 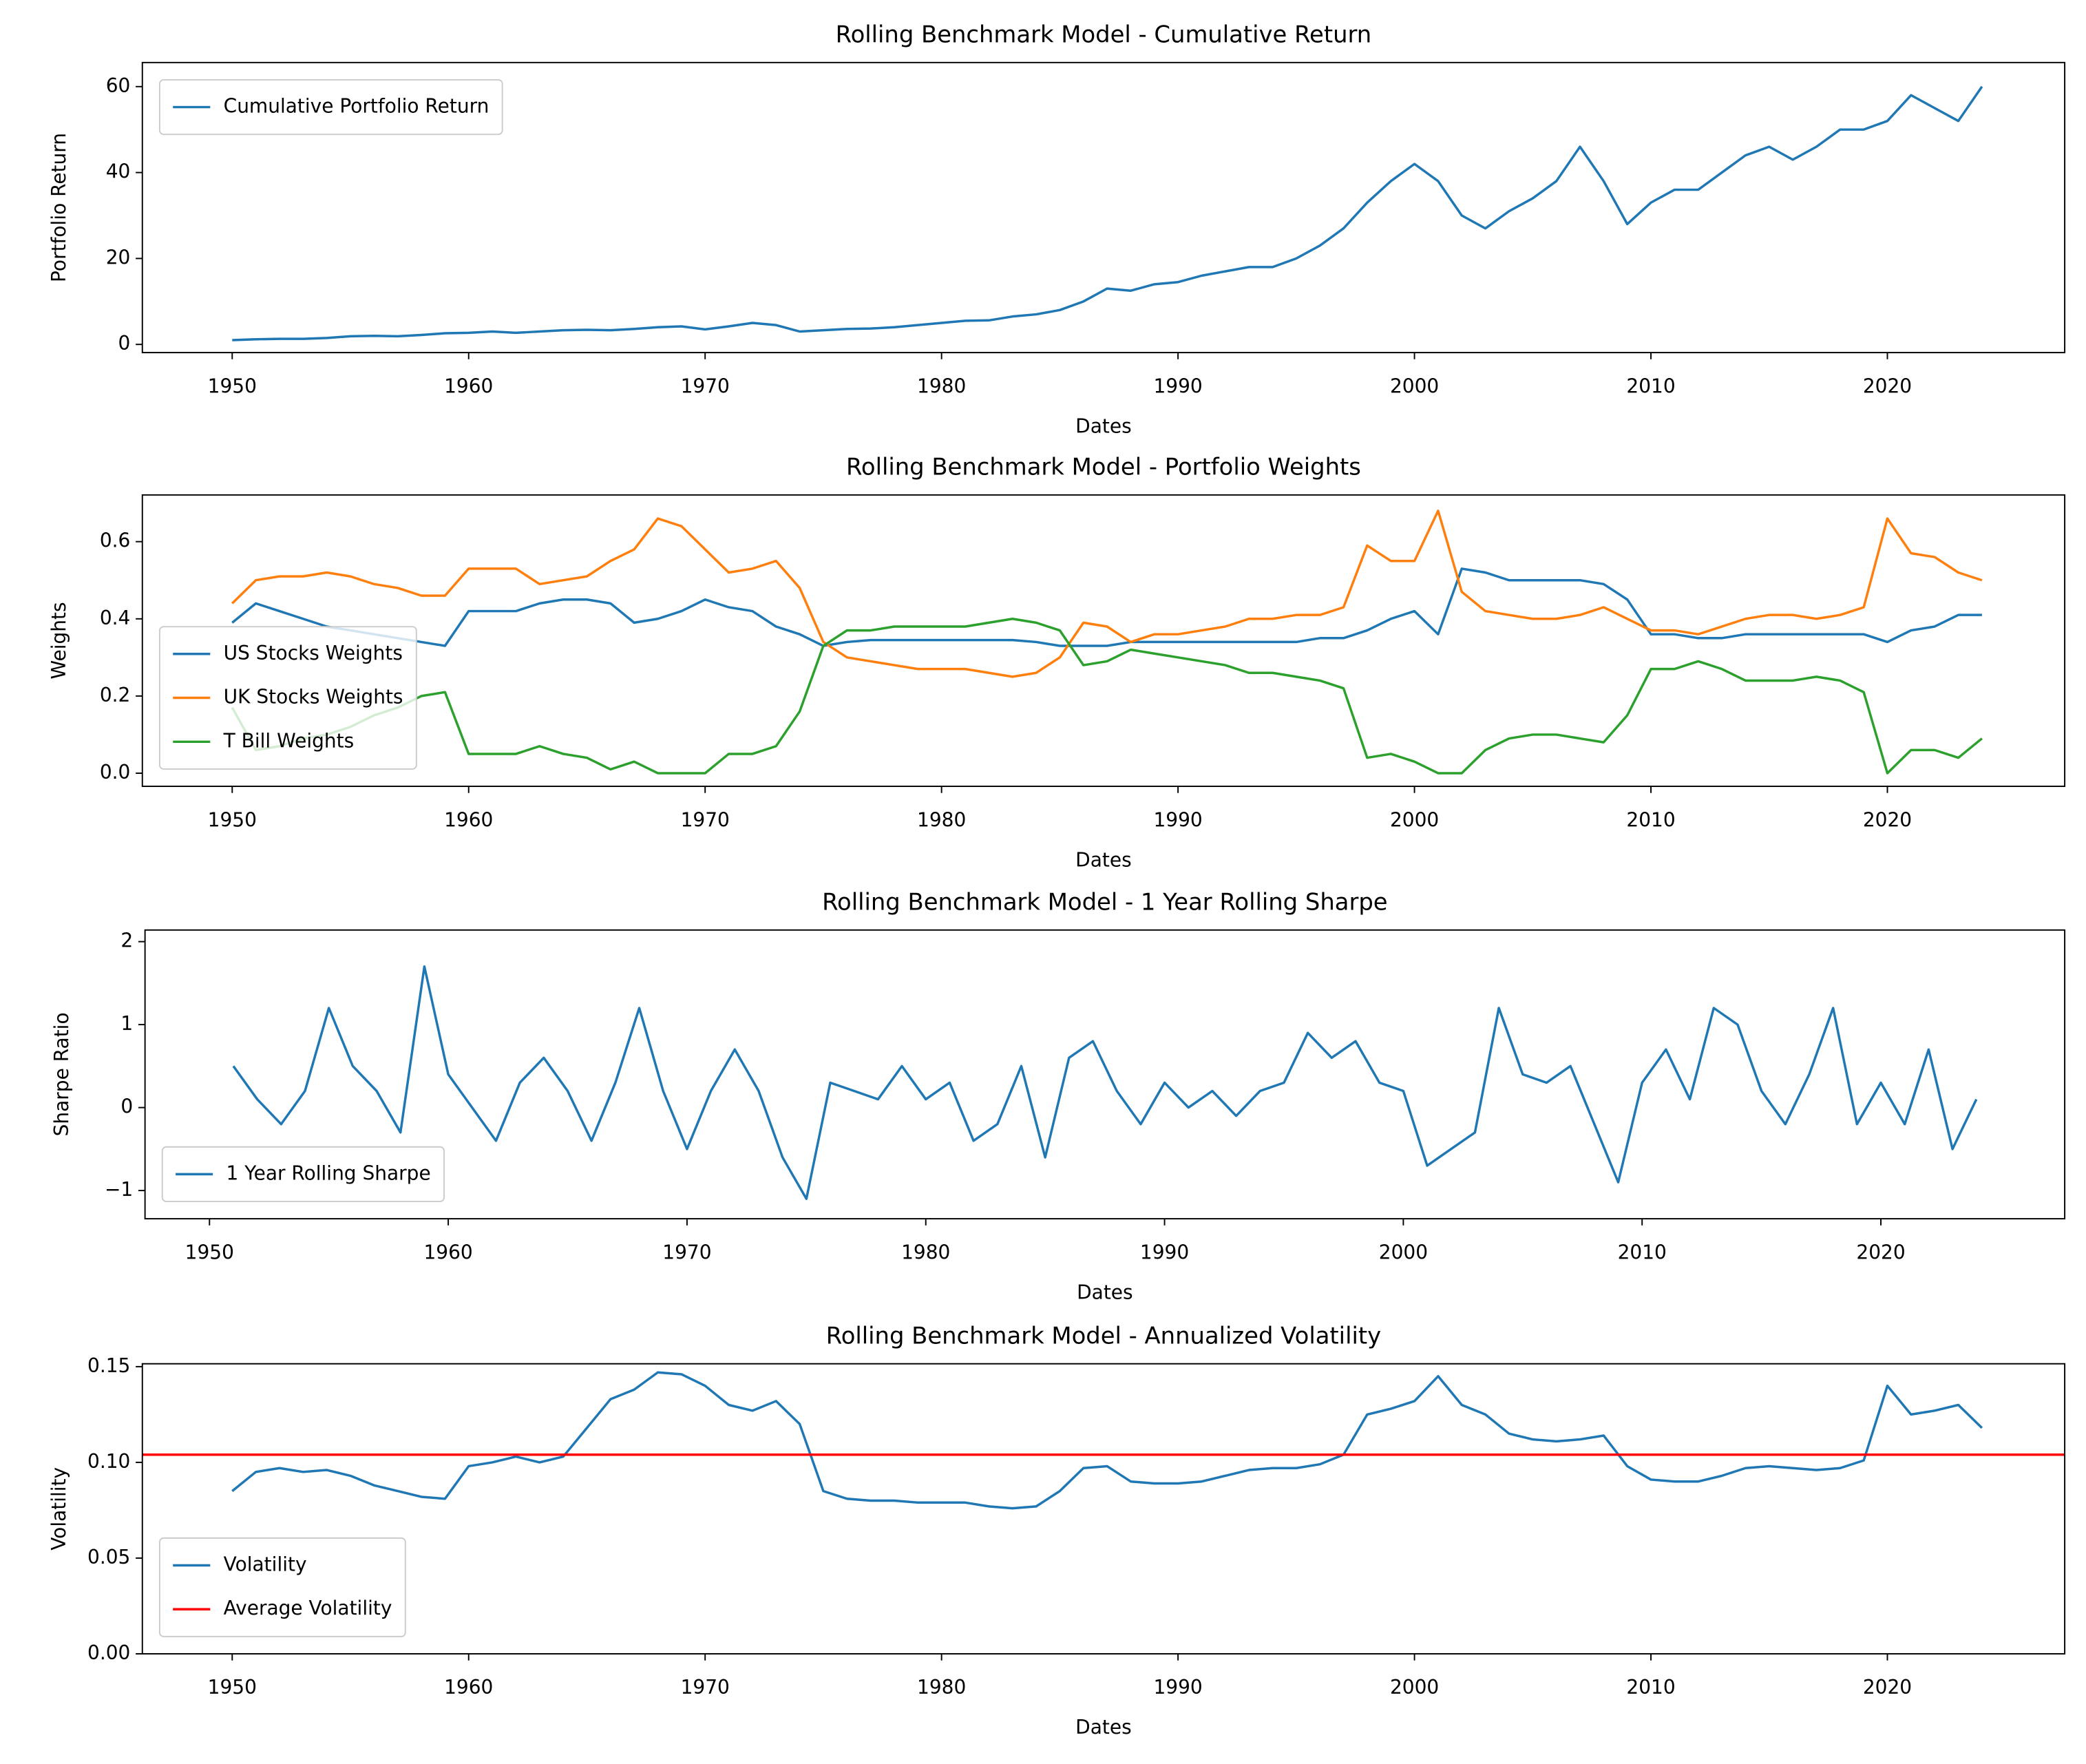 What do you see at coordinates (328, 1173) in the screenshot?
I see `legend-label: 1 Year Rolling Sharpe` at bounding box center [328, 1173].